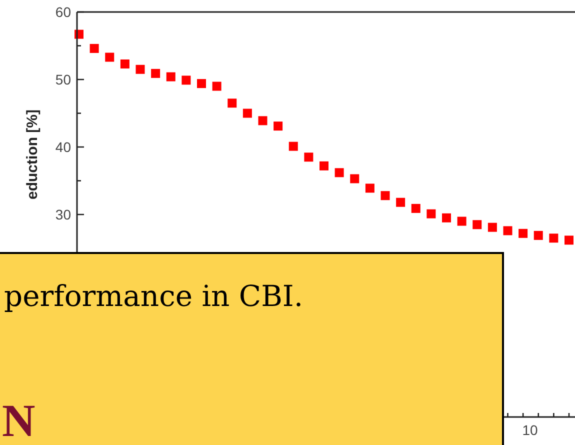 This screenshot has height=445, width=575. Describe the element at coordinates (19, 420) in the screenshot. I see `text: N` at that location.